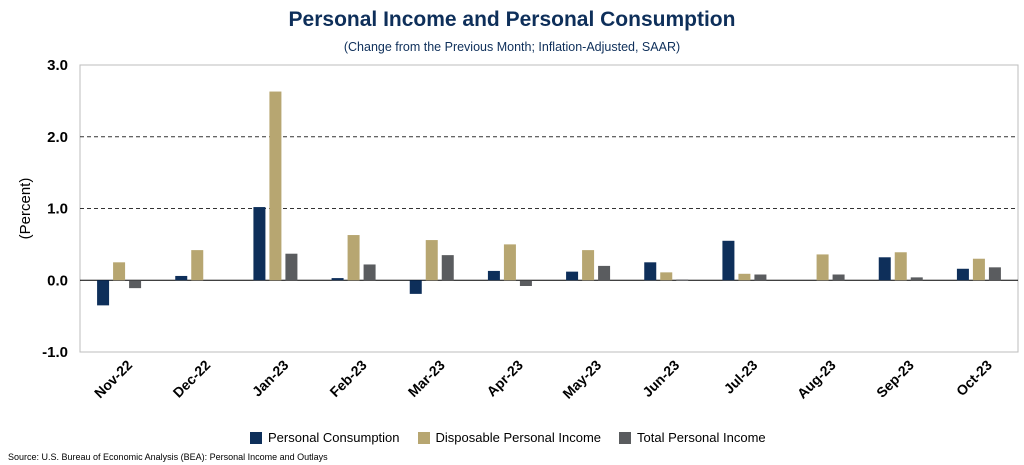  I want to click on x-tick-label: May-23, so click(581, 379).